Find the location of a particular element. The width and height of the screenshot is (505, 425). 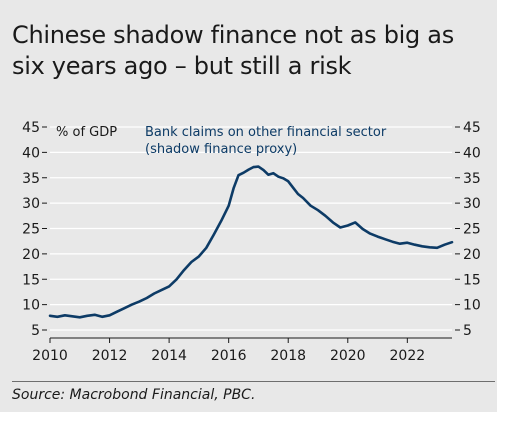

y-tick-label-left: 30 is located at coordinates (31, 204).